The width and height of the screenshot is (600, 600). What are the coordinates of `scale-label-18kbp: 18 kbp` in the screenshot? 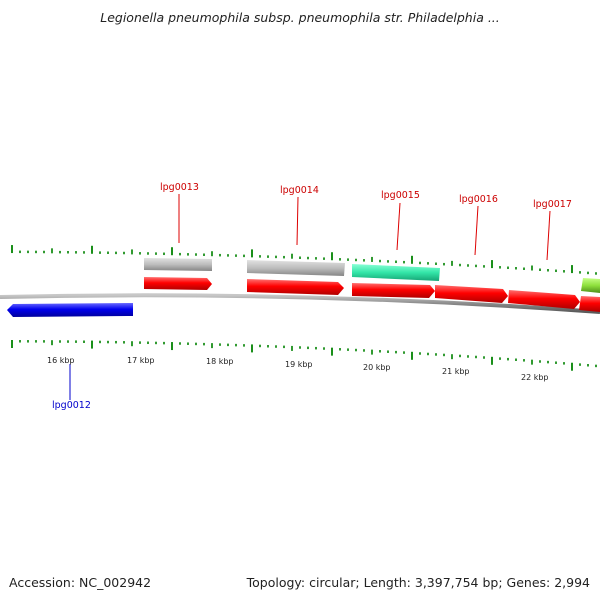 It's located at (220, 361).